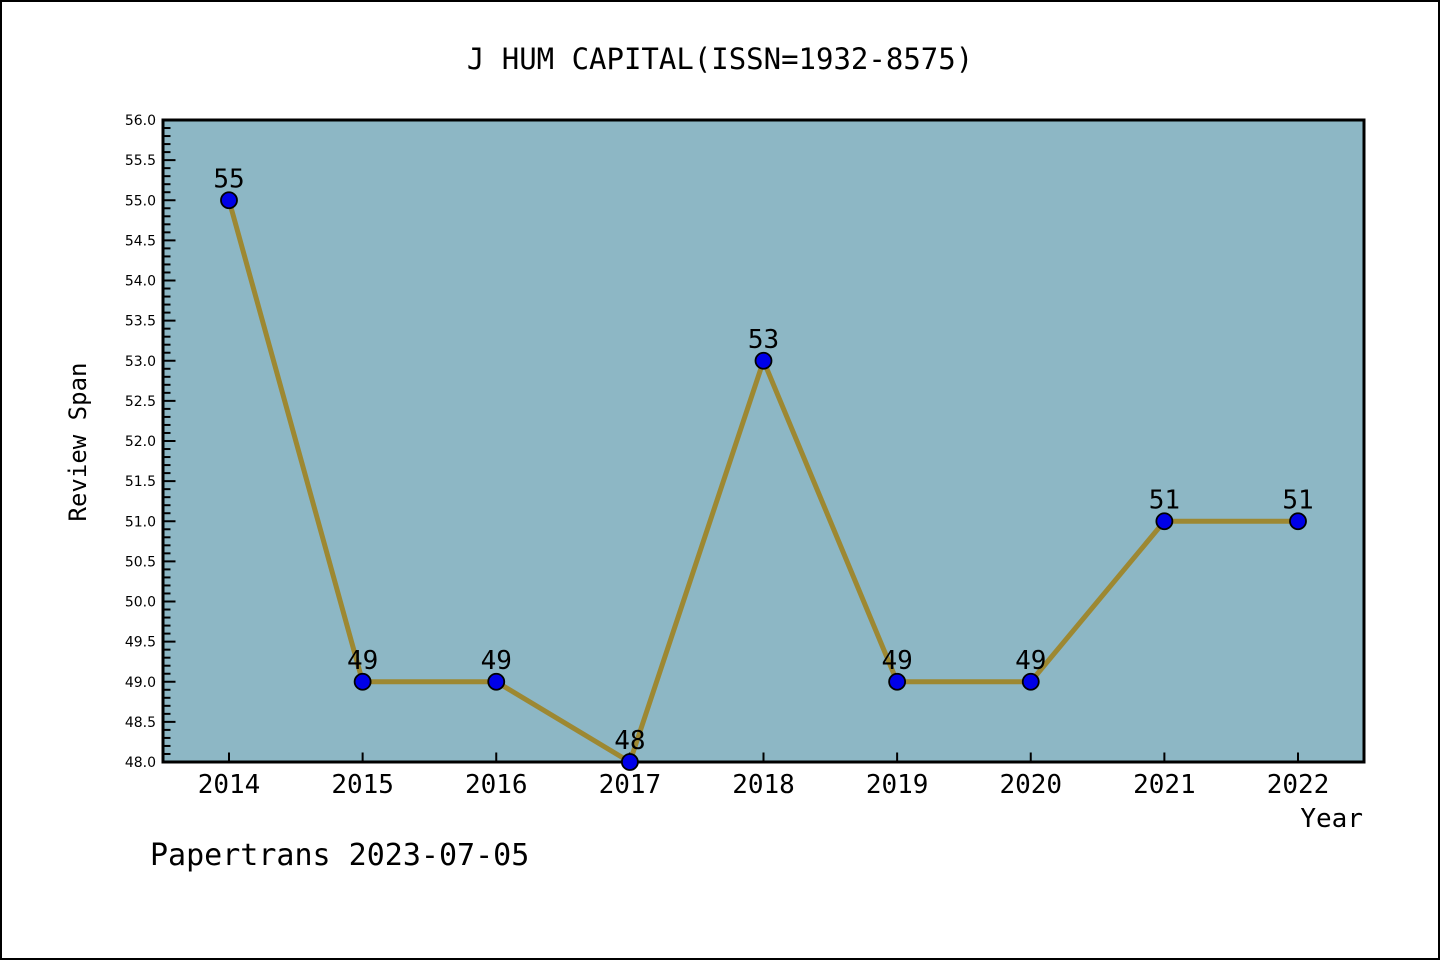 The height and width of the screenshot is (960, 1440). Describe the element at coordinates (1030, 785) in the screenshot. I see `x-axis-tick-label: 2020` at that location.